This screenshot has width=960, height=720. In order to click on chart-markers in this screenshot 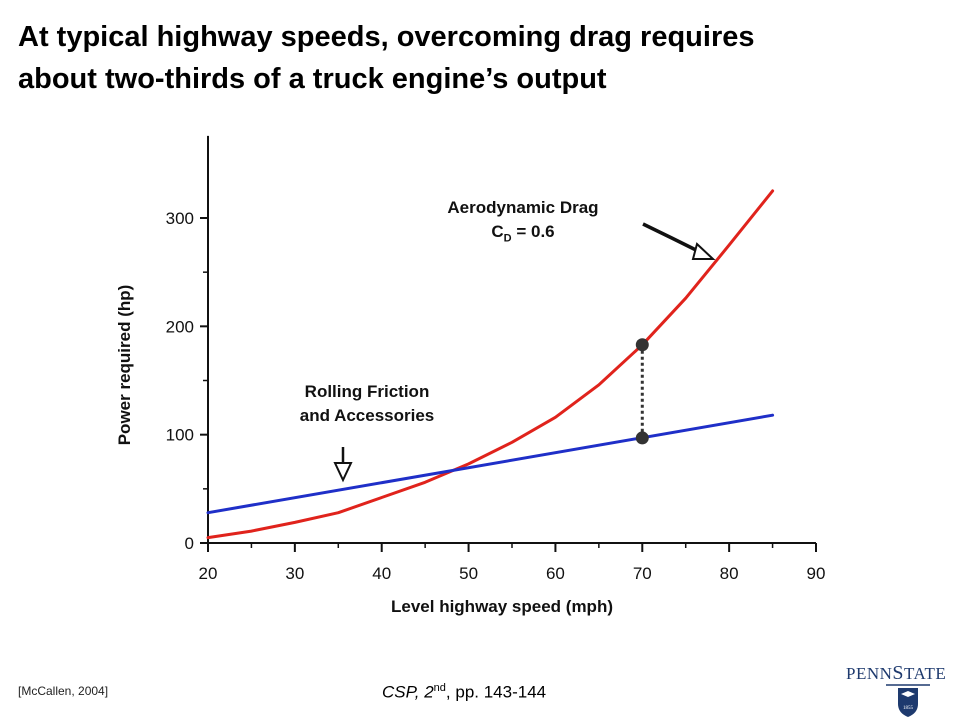, I will do `click(642, 391)`.